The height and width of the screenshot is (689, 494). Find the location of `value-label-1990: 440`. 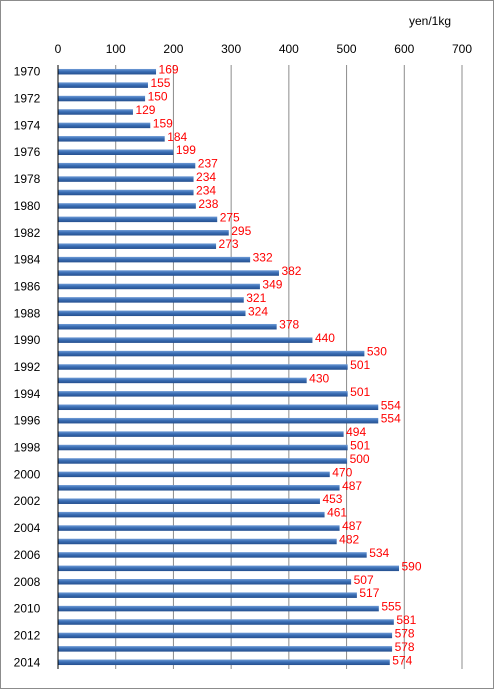

value-label-1990: 440 is located at coordinates (325, 338).